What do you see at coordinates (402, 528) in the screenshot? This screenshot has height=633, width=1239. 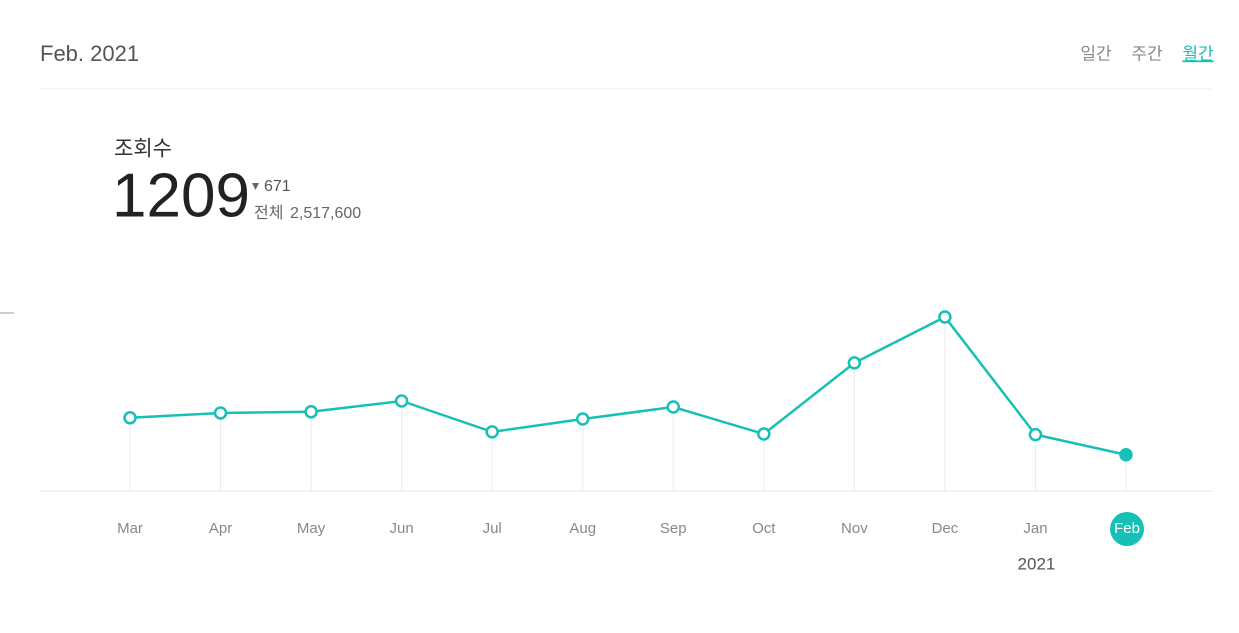 I see `x-tick-label: Jun` at bounding box center [402, 528].